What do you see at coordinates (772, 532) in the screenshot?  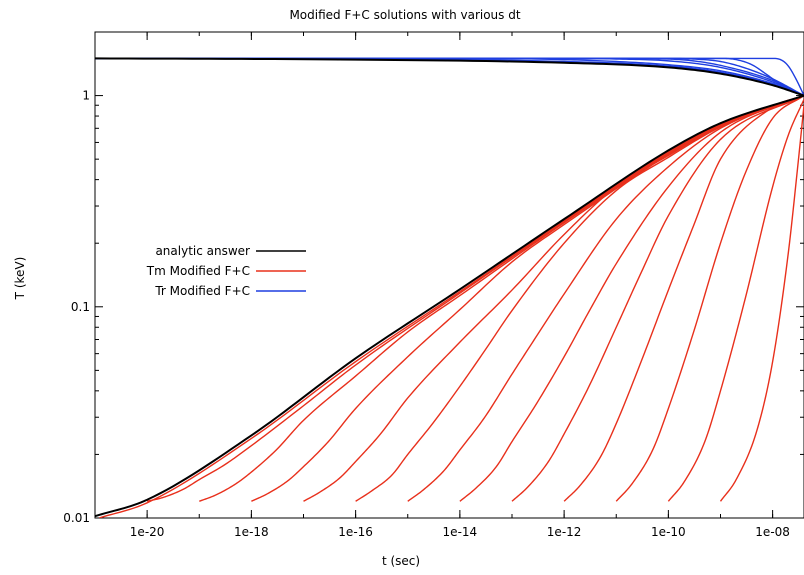 I see `x-tick-label: 1e-08` at bounding box center [772, 532].